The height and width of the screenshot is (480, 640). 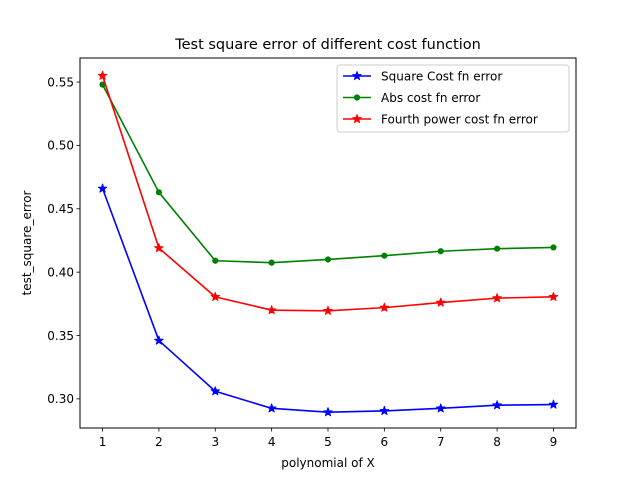 What do you see at coordinates (327, 463) in the screenshot?
I see `x-axis-label: polynomial of X` at bounding box center [327, 463].